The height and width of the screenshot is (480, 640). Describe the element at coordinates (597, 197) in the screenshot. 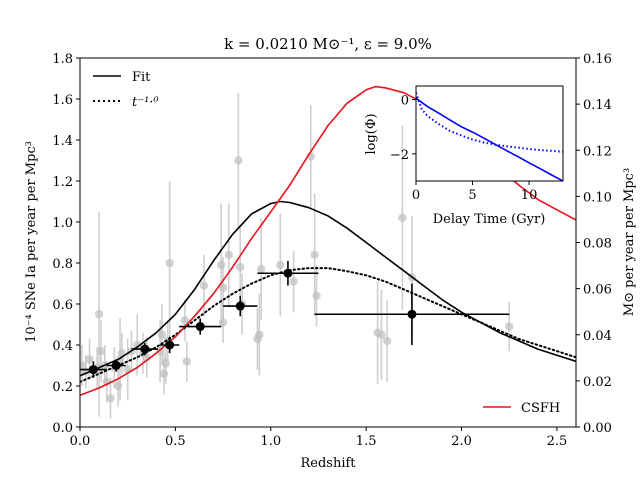

I see `y2-tick-label: 0.10` at that location.